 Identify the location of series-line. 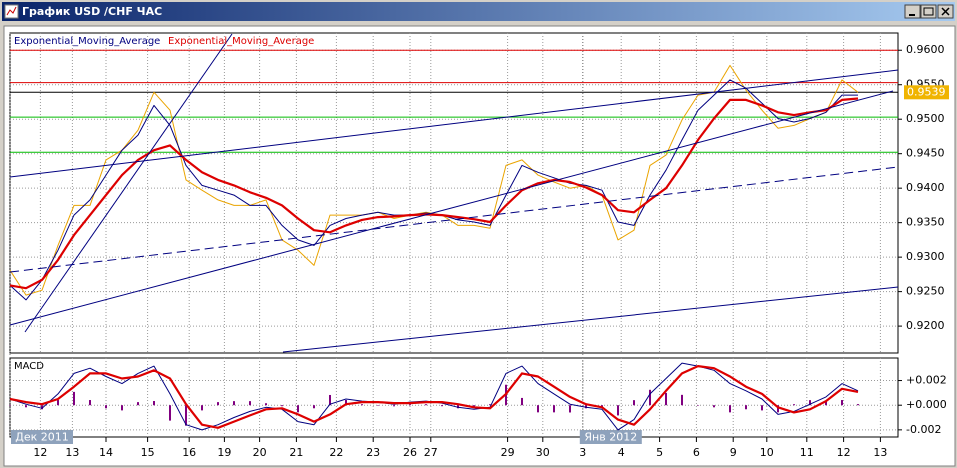
(434, 397).